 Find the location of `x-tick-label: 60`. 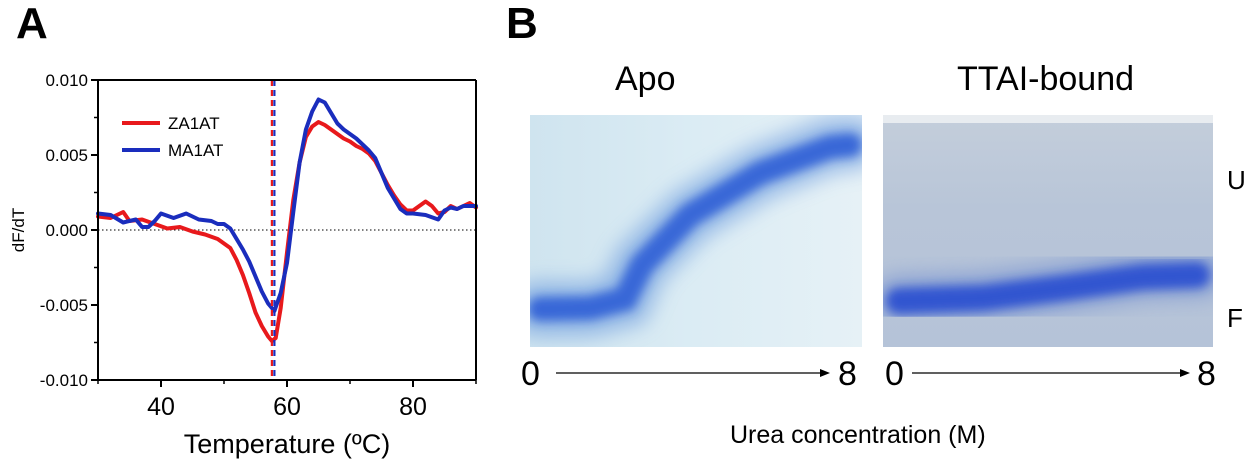

x-tick-label: 60 is located at coordinates (287, 407).